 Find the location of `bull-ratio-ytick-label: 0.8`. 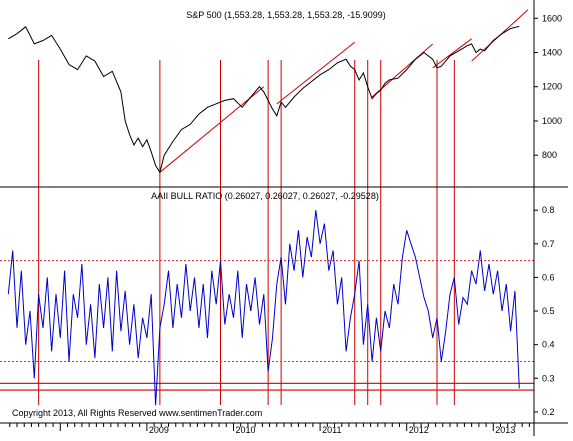

bull-ratio-ytick-label: 0.8 is located at coordinates (548, 210).